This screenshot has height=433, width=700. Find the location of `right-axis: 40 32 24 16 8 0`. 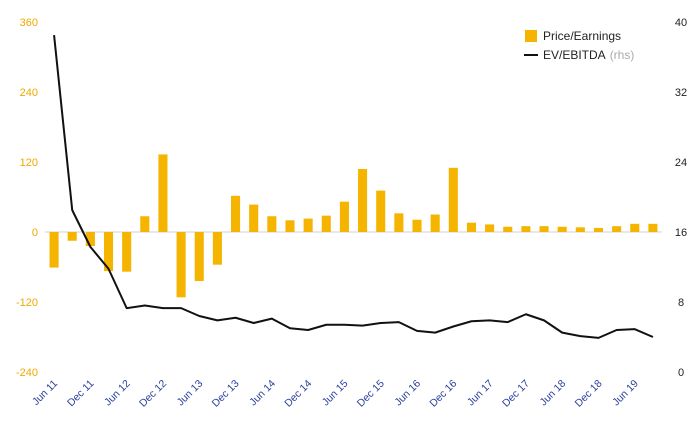

right-axis: 40 32 24 16 8 0 is located at coordinates (681, 198).